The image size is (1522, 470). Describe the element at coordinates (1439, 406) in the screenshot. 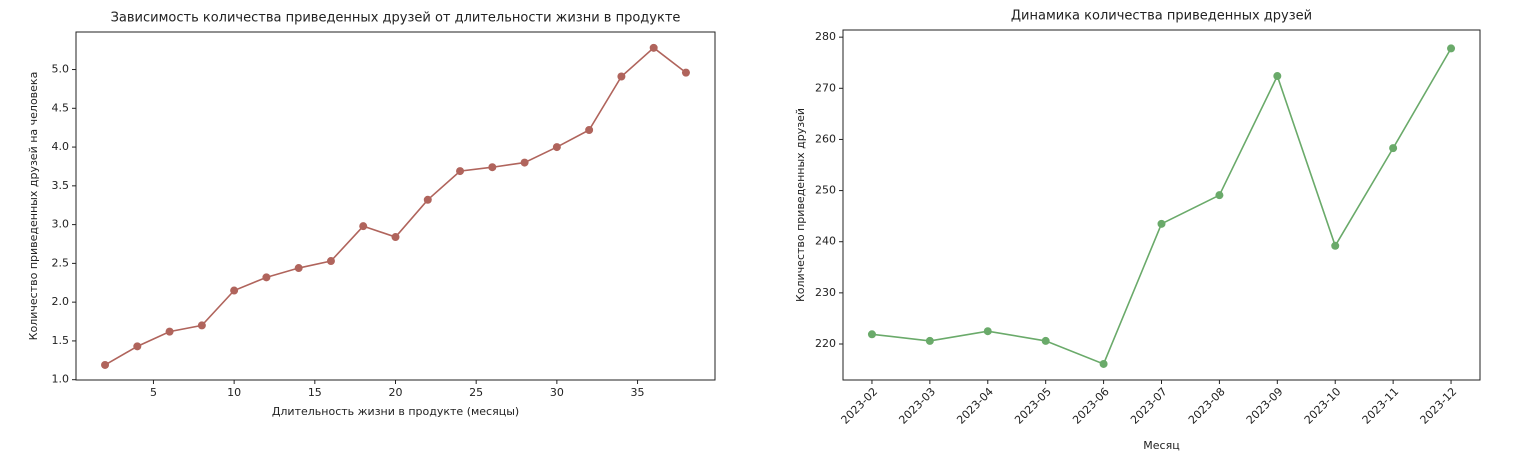

I see `x-tick-label: 2023-12` at that location.